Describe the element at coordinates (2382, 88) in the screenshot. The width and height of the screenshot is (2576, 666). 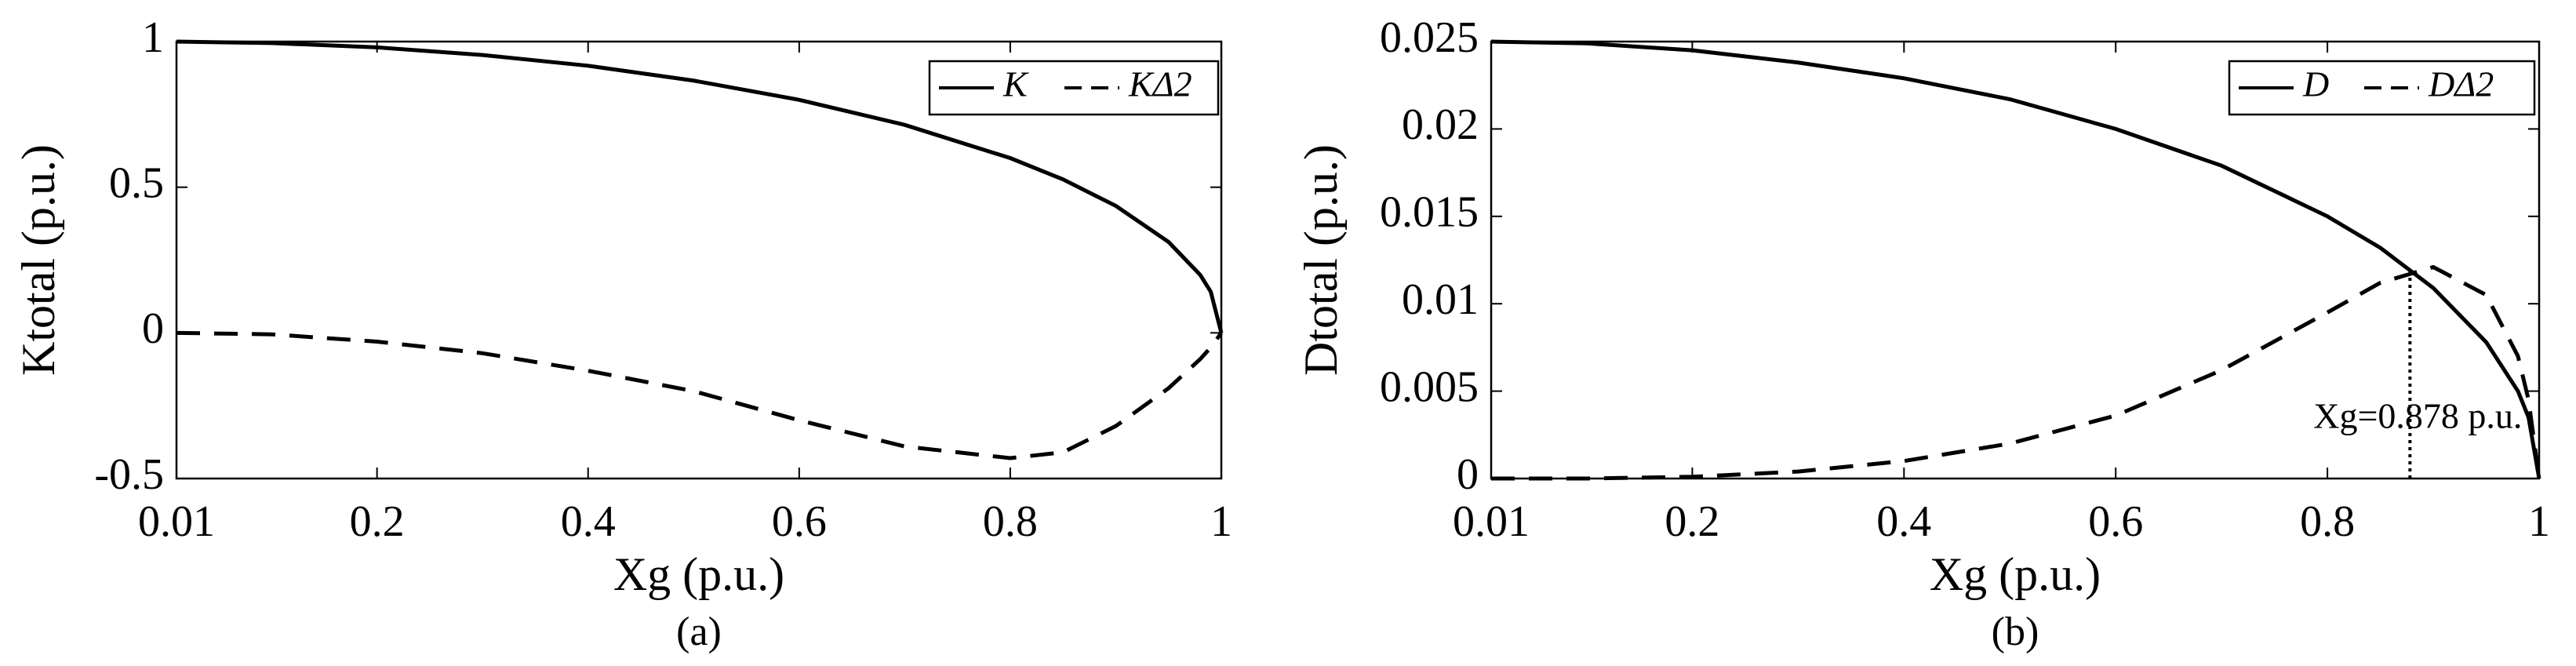
I see `legend-box` at that location.